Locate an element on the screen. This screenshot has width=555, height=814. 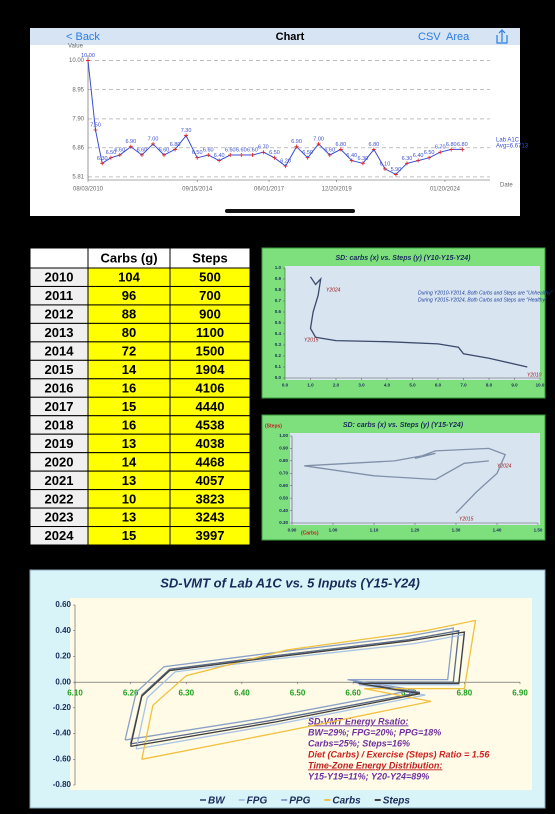
y-tick-label: 0.20 is located at coordinates (63, 656).